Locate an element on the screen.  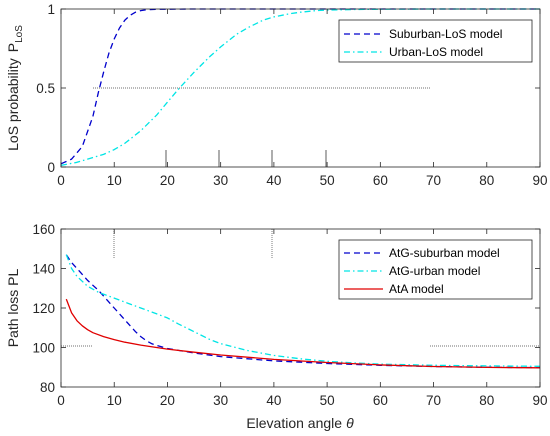
y-tick-label: 100 is located at coordinates (43, 348).